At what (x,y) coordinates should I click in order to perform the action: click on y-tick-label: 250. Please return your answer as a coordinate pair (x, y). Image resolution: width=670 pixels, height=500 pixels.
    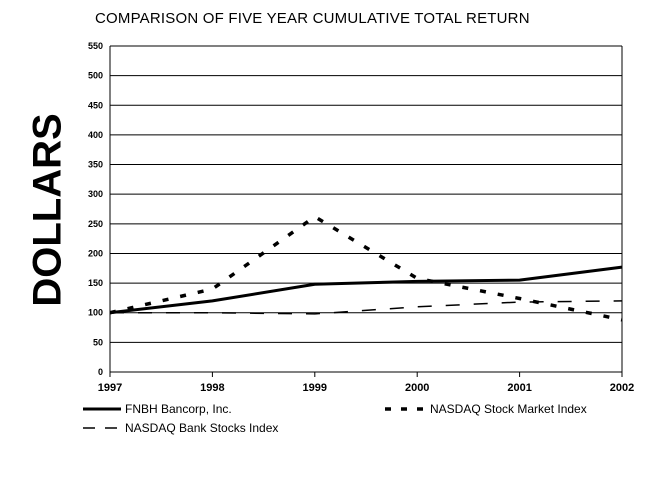
    Looking at the image, I should click on (95, 224).